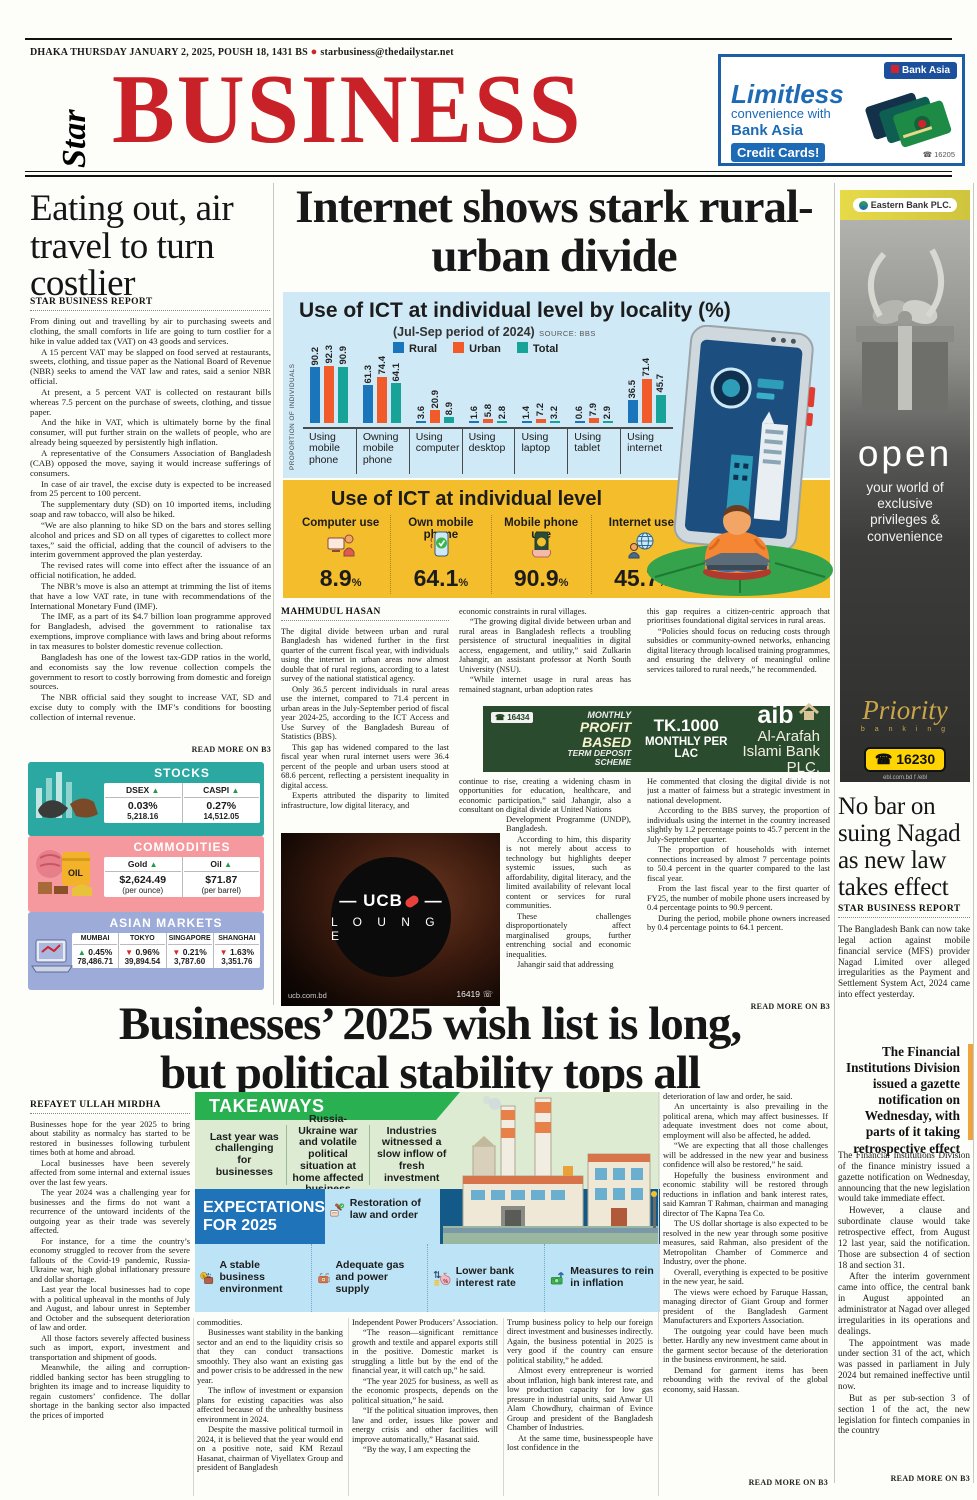  I want to click on stocks-title: STOCKS, so click(182, 773).